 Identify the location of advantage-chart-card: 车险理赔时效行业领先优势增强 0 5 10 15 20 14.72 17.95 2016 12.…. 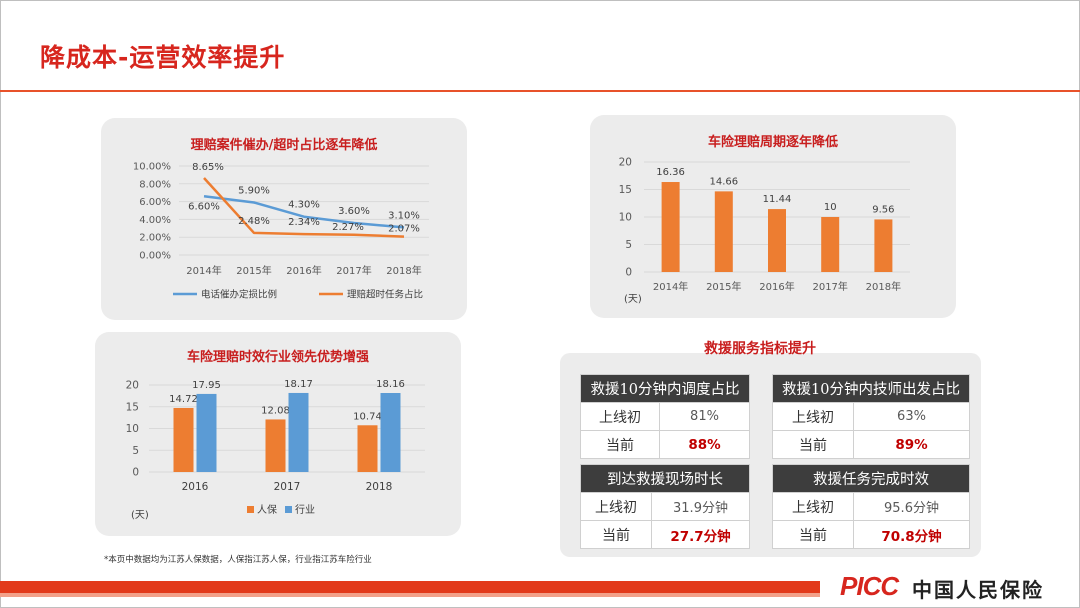
(278, 434).